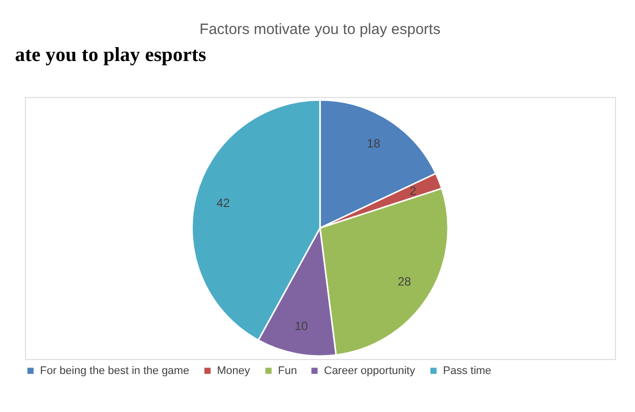 This screenshot has height=412, width=635. What do you see at coordinates (405, 281) in the screenshot?
I see `data-label: 28` at bounding box center [405, 281].